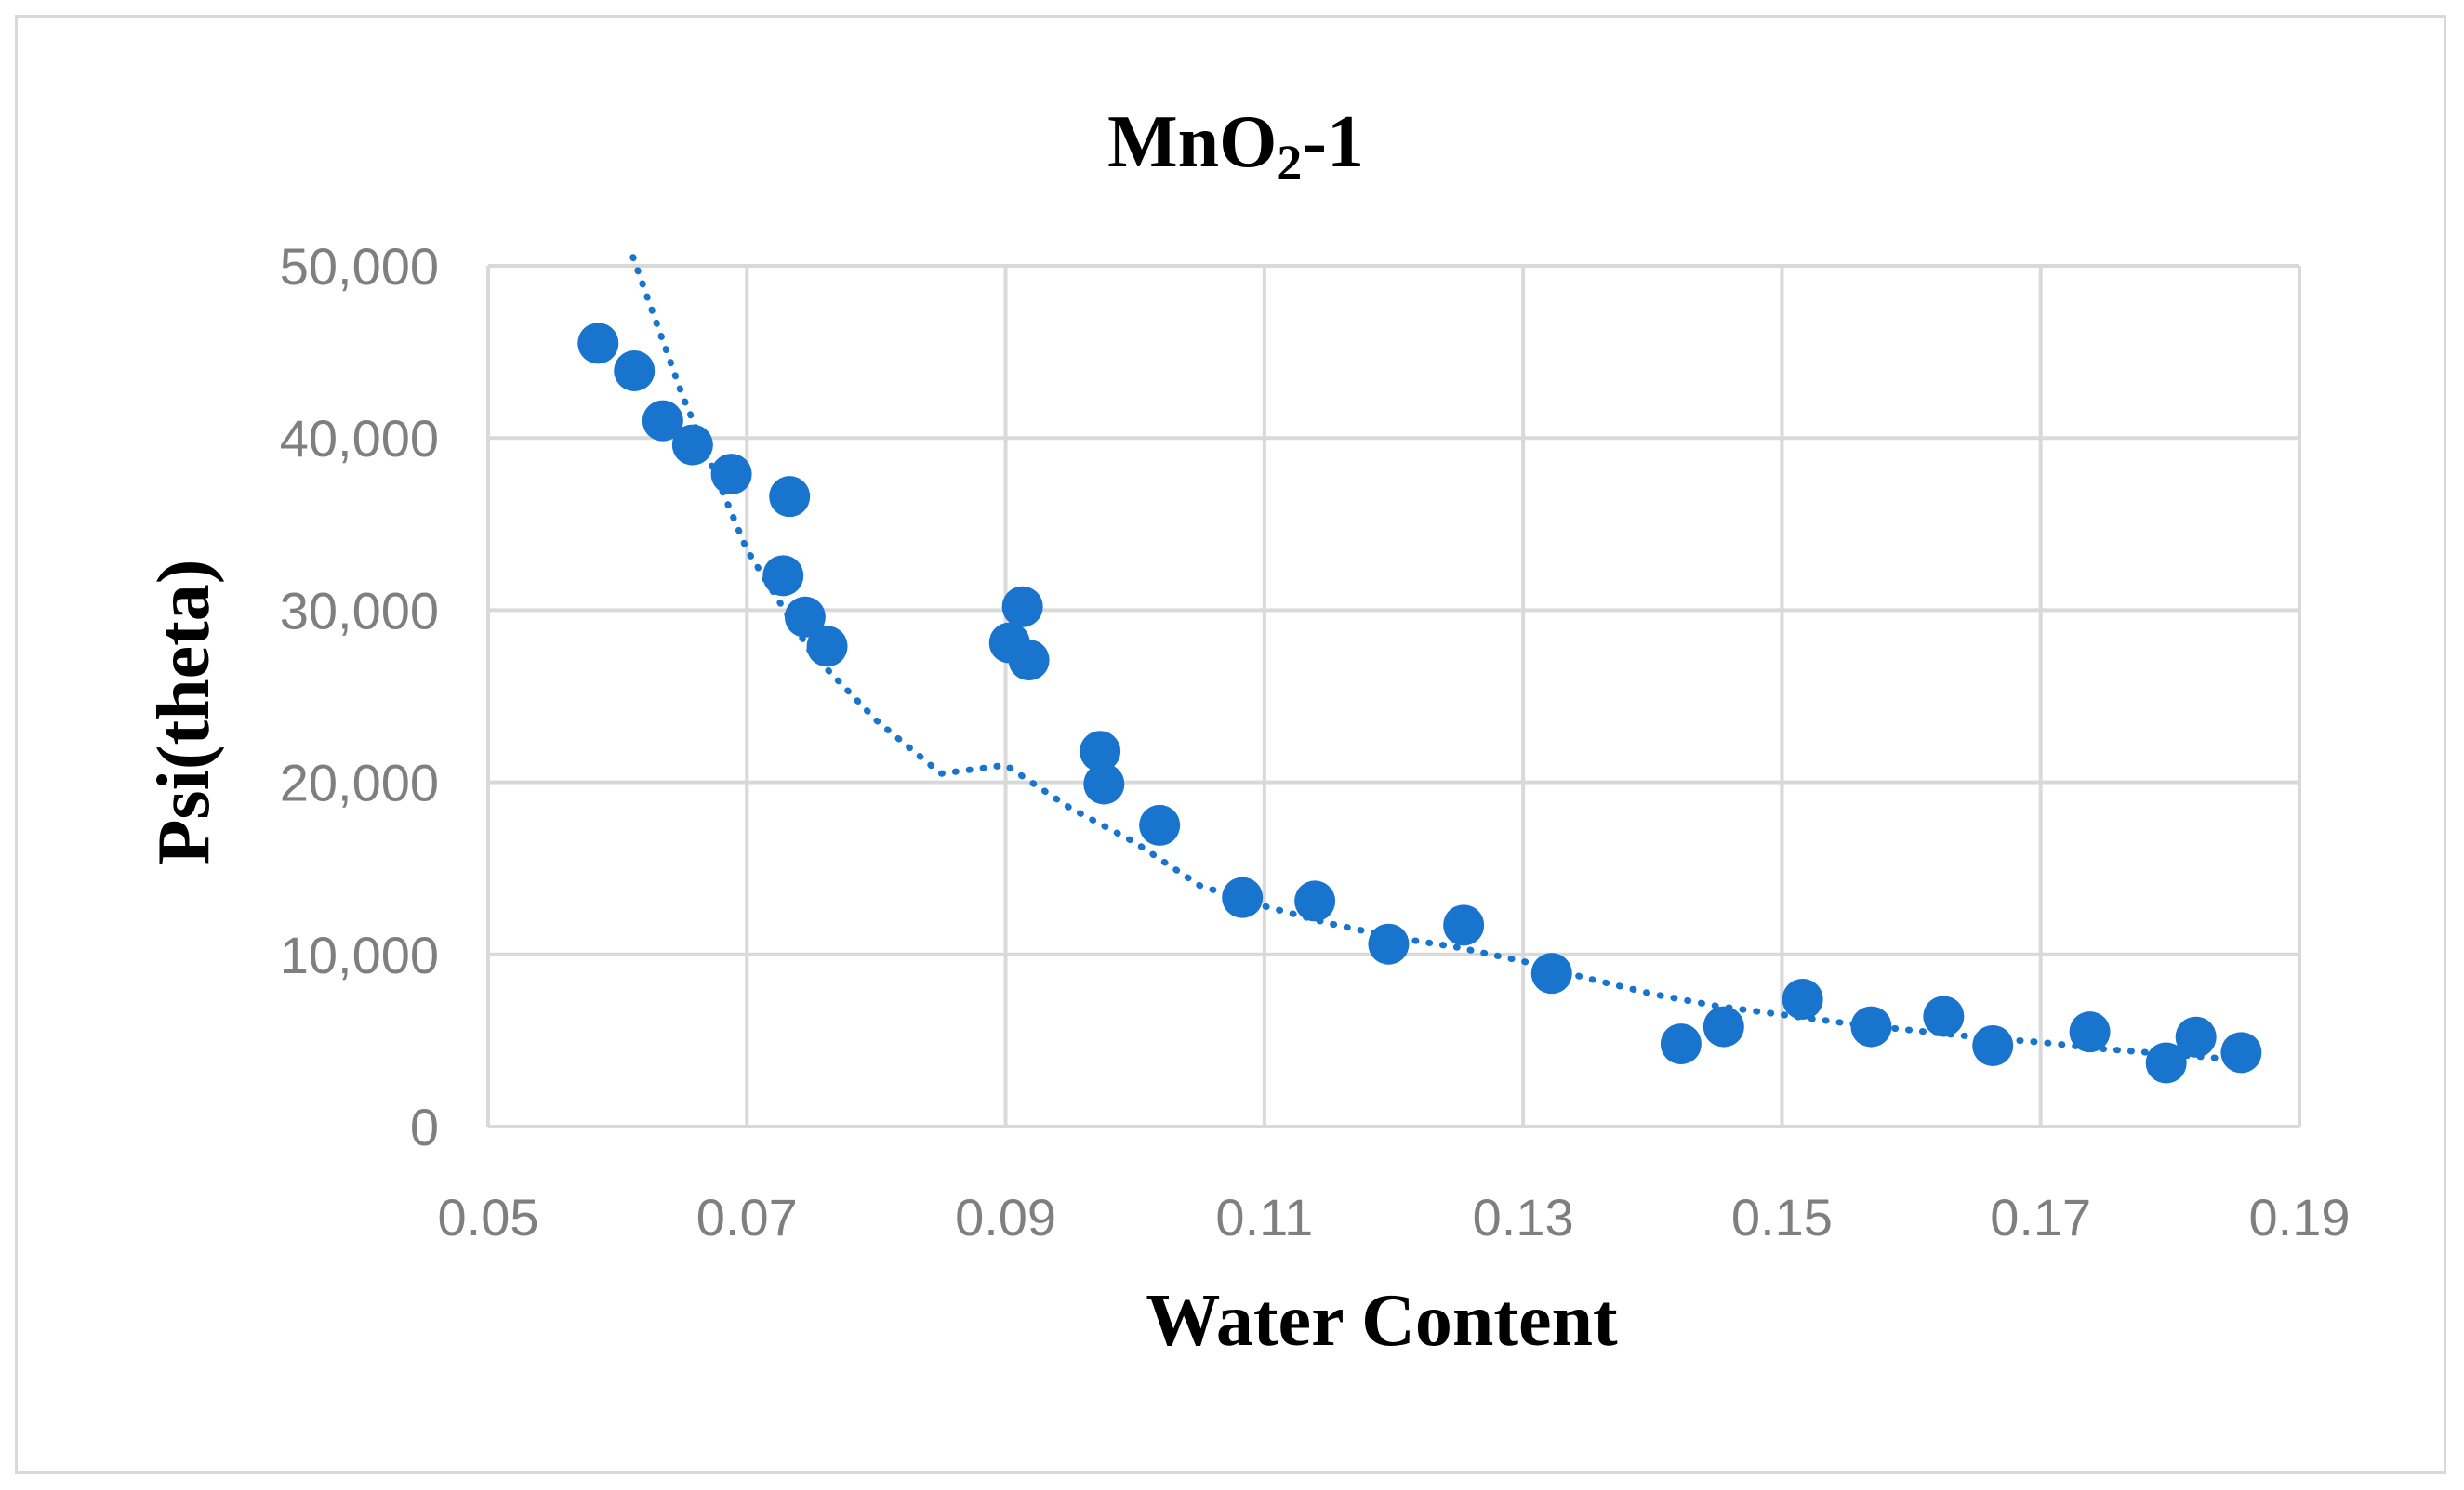 The height and width of the screenshot is (1490, 2464). What do you see at coordinates (1394, 1217) in the screenshot?
I see `x-tick-labels: 0.05 0.07 0.09 0.11 0.13 0.15 0.17 0.19` at bounding box center [1394, 1217].